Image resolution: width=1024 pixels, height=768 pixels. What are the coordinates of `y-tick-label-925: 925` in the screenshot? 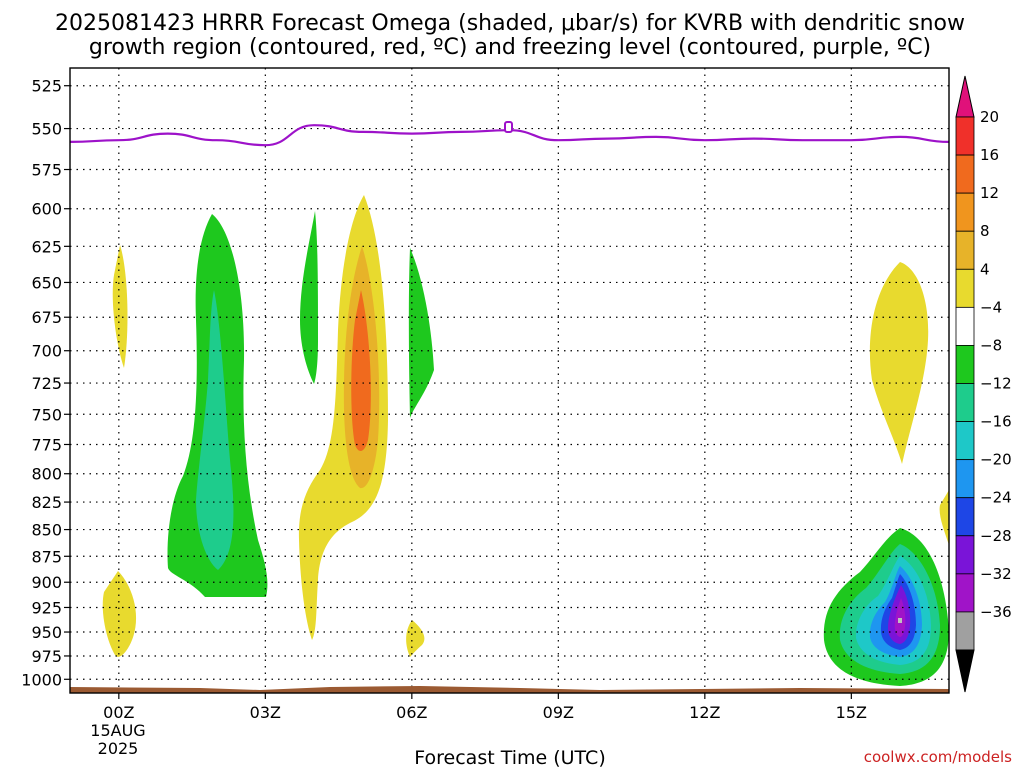 It's located at (46, 607).